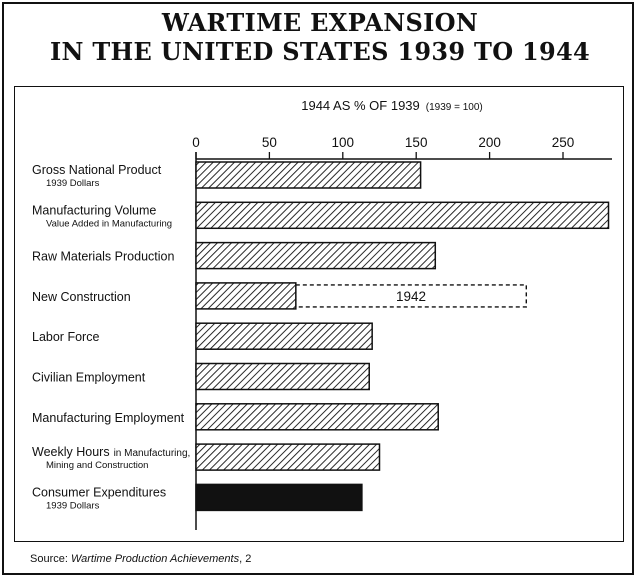  I want to click on category-label: Gross National Product, so click(97, 170).